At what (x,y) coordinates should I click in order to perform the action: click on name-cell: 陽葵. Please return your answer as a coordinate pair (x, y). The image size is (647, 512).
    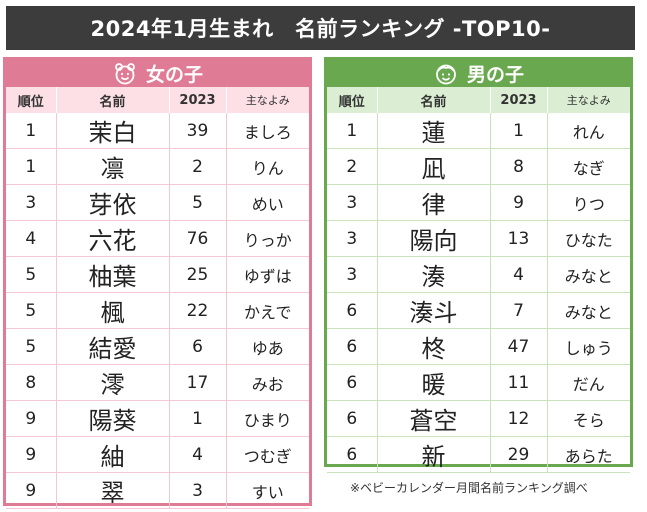
    Looking at the image, I should click on (113, 418).